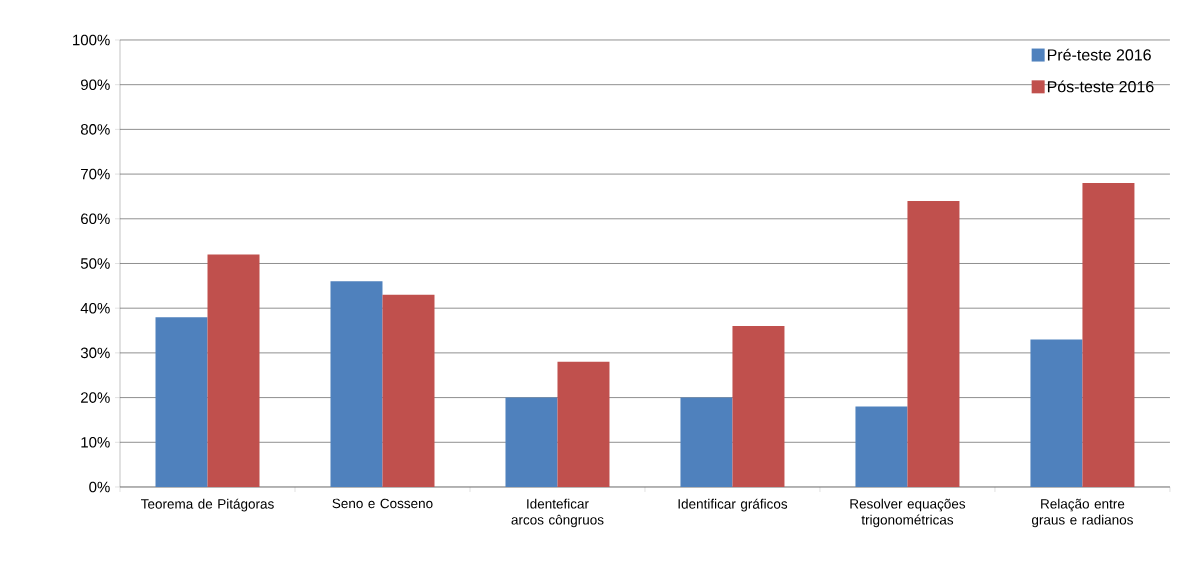 Image resolution: width=1204 pixels, height=578 pixels. What do you see at coordinates (1100, 86) in the screenshot?
I see `legend-label: Pós-teste 2016` at bounding box center [1100, 86].